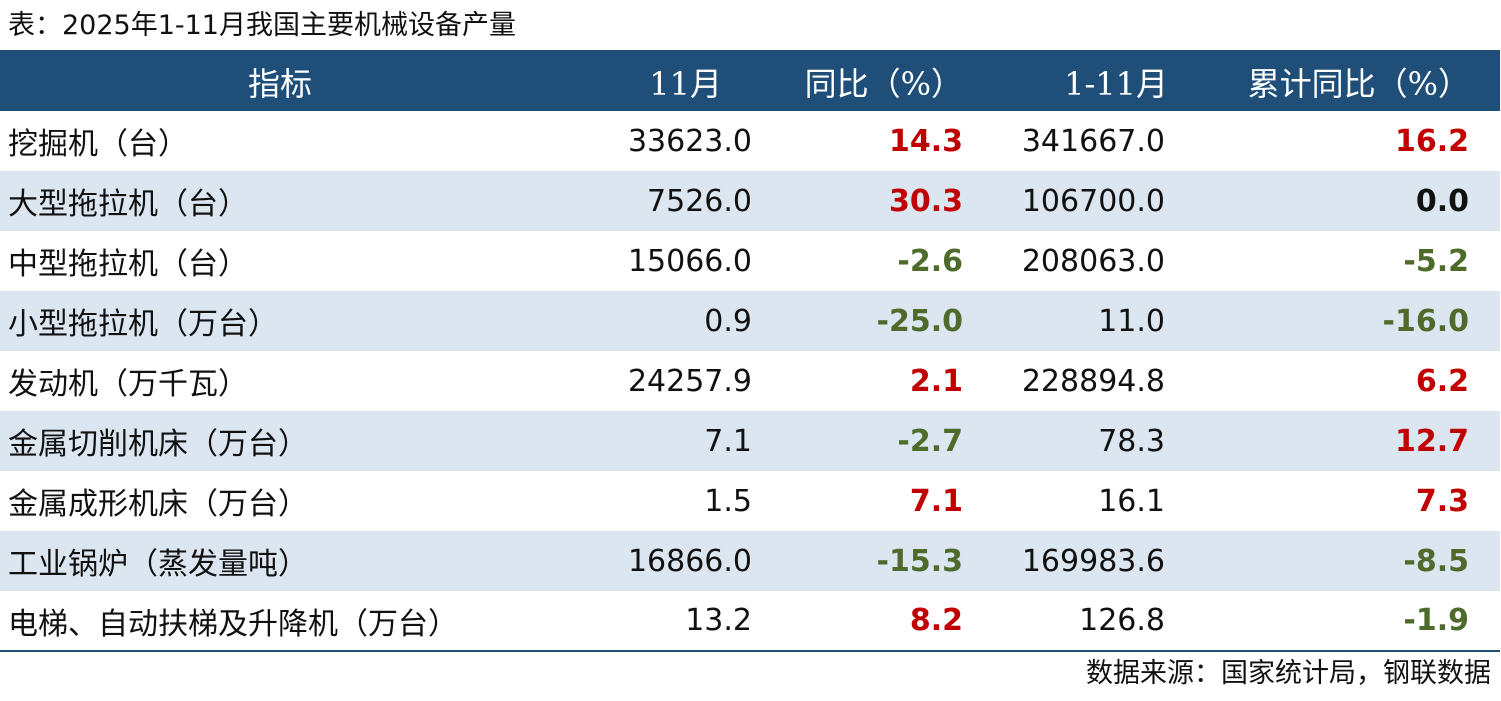 This screenshot has height=701, width=1501. What do you see at coordinates (936, 381) in the screenshot?
I see `row-yoy-value: 2.1` at bounding box center [936, 381].